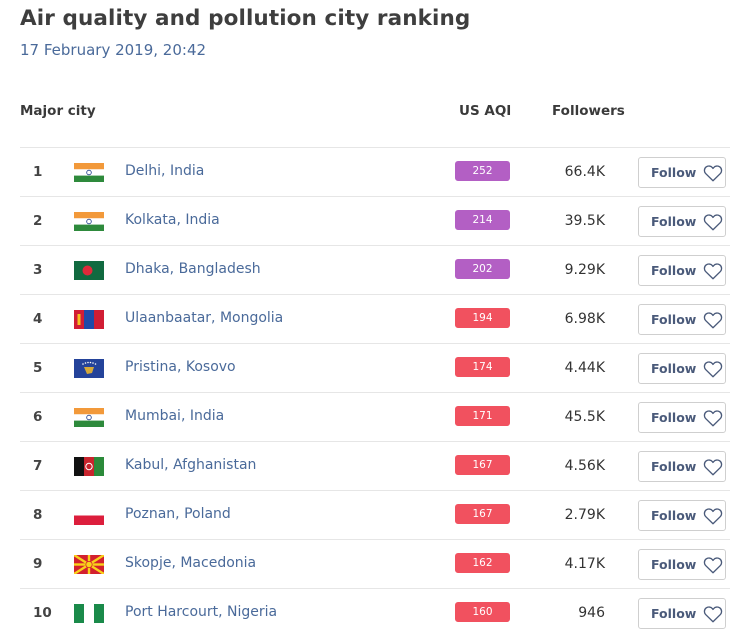 This screenshot has height=636, width=749. I want to click on afghanistan-flag-icon, so click(89, 466).